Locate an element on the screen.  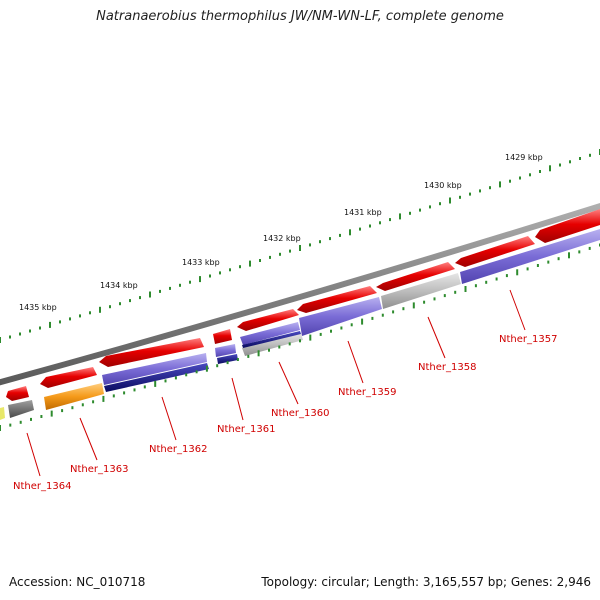
scale-label-1431: 1431 kbp is located at coordinates (363, 212).